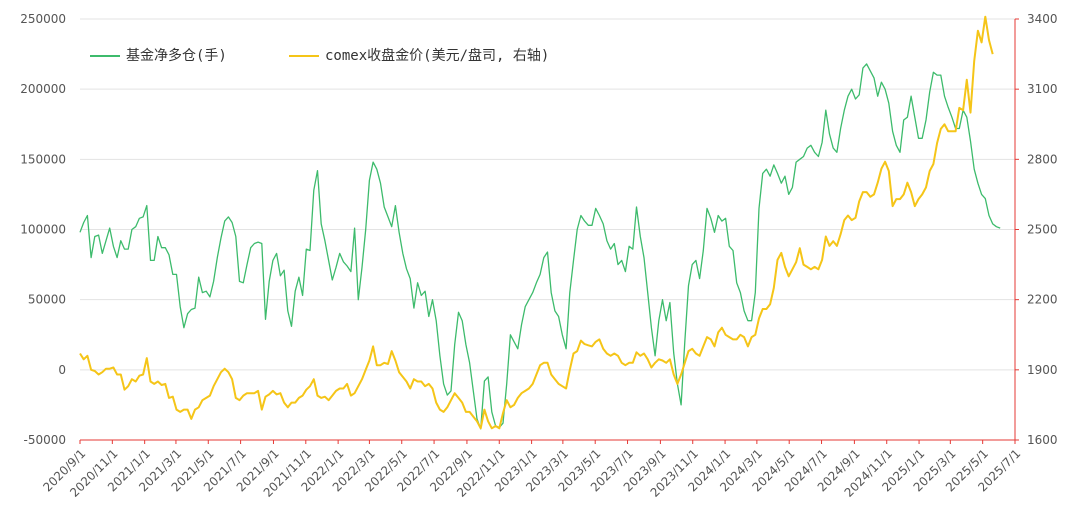 The width and height of the screenshot is (1080, 514). I want to click on left-tick-label: 0, so click(62, 370).